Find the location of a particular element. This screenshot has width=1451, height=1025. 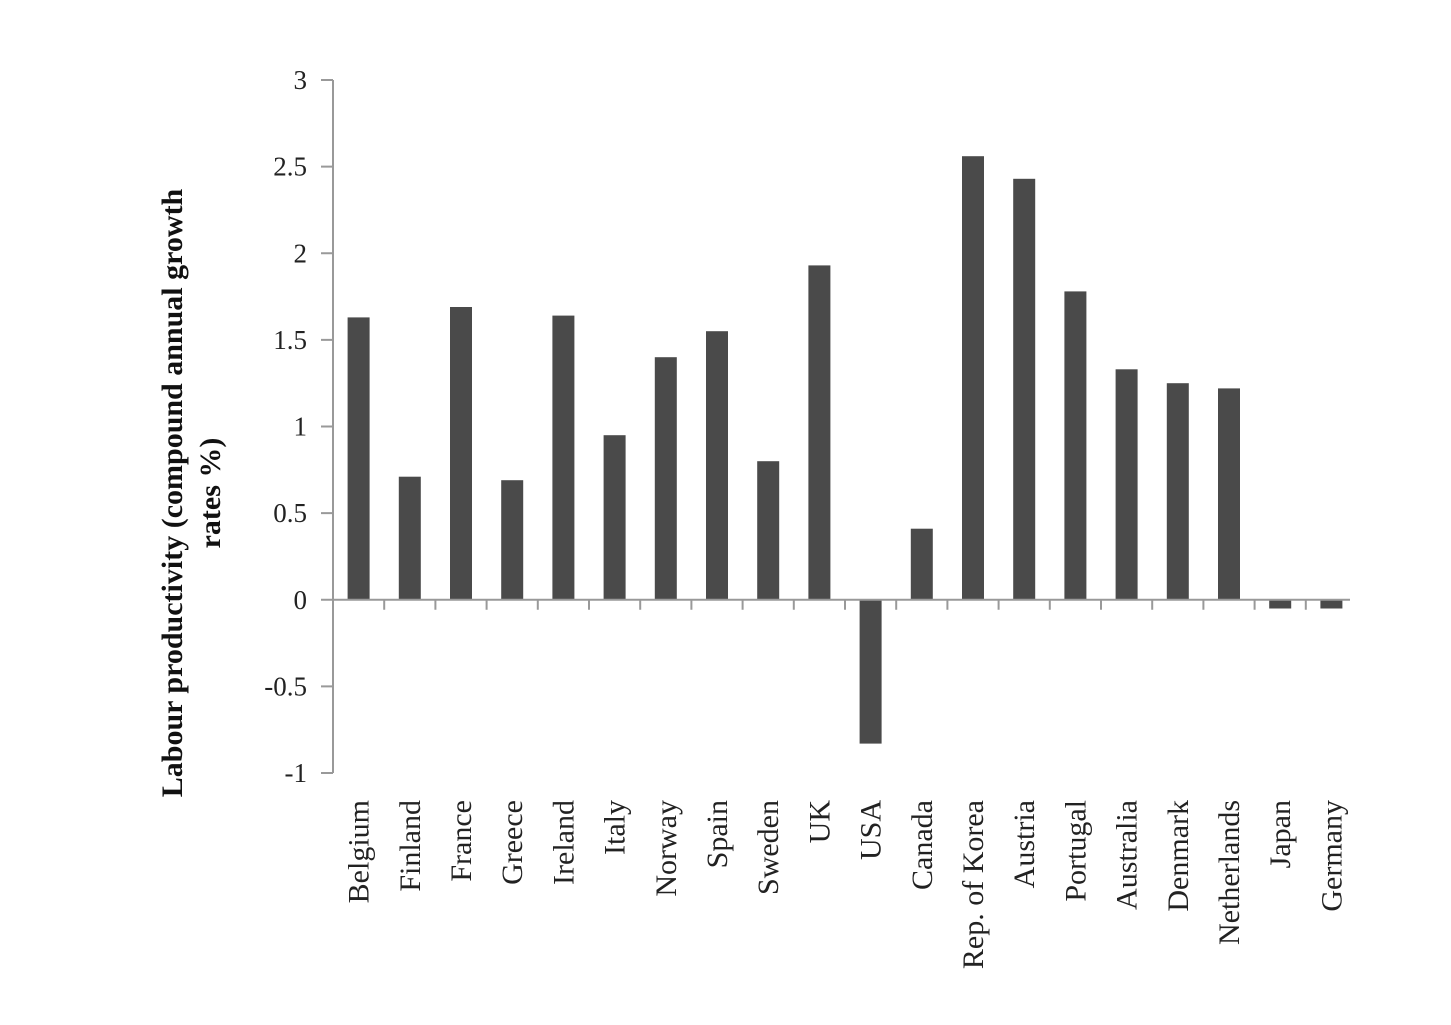

category-label: Austria is located at coordinates (1024, 844).